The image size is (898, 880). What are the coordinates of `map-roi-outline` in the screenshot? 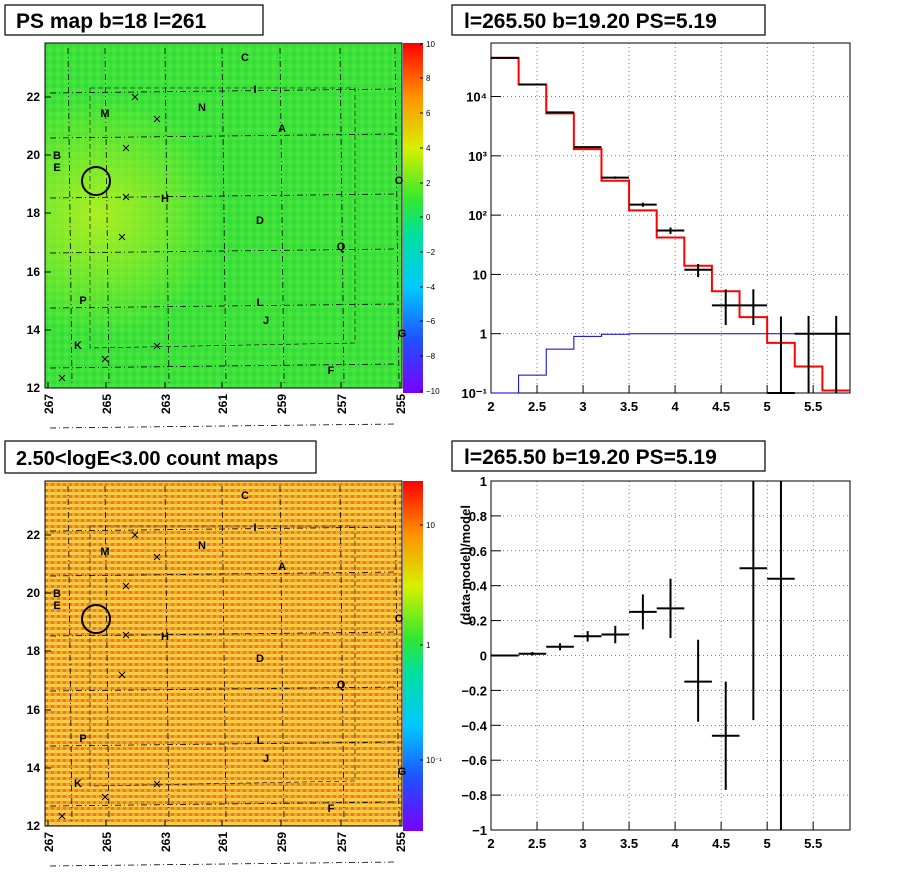 It's located at (222, 218).